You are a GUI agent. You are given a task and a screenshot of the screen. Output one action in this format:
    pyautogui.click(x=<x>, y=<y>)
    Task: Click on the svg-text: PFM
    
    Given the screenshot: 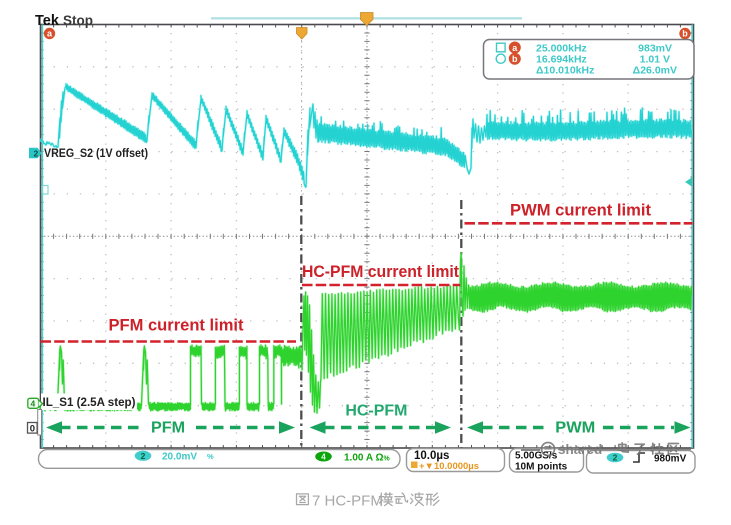 What is the action you would take?
    pyautogui.click(x=168, y=428)
    